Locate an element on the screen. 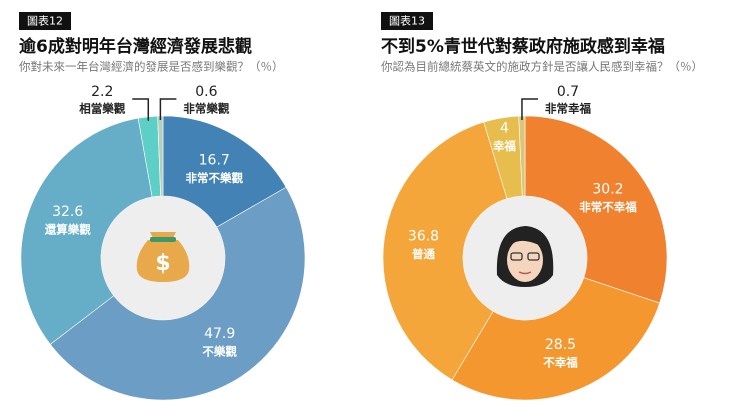  chart-tag: 圖表13 is located at coordinates (407, 21).